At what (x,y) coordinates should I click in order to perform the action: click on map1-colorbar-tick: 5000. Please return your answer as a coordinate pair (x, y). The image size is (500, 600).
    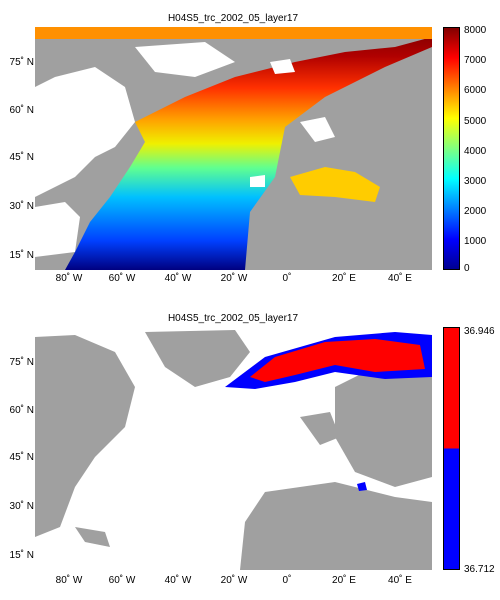
    Looking at the image, I should click on (475, 121).